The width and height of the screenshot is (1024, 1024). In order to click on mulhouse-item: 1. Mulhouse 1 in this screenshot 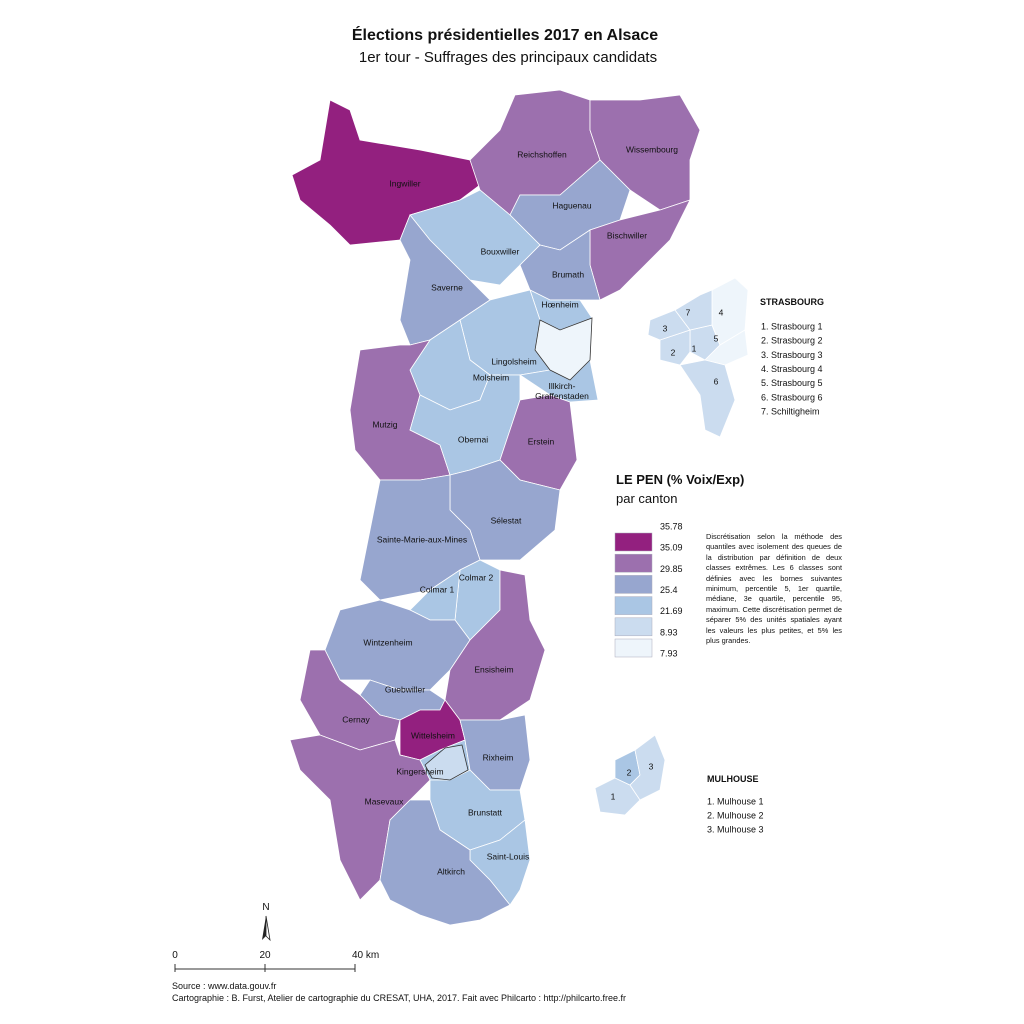, I will do `click(735, 801)`.